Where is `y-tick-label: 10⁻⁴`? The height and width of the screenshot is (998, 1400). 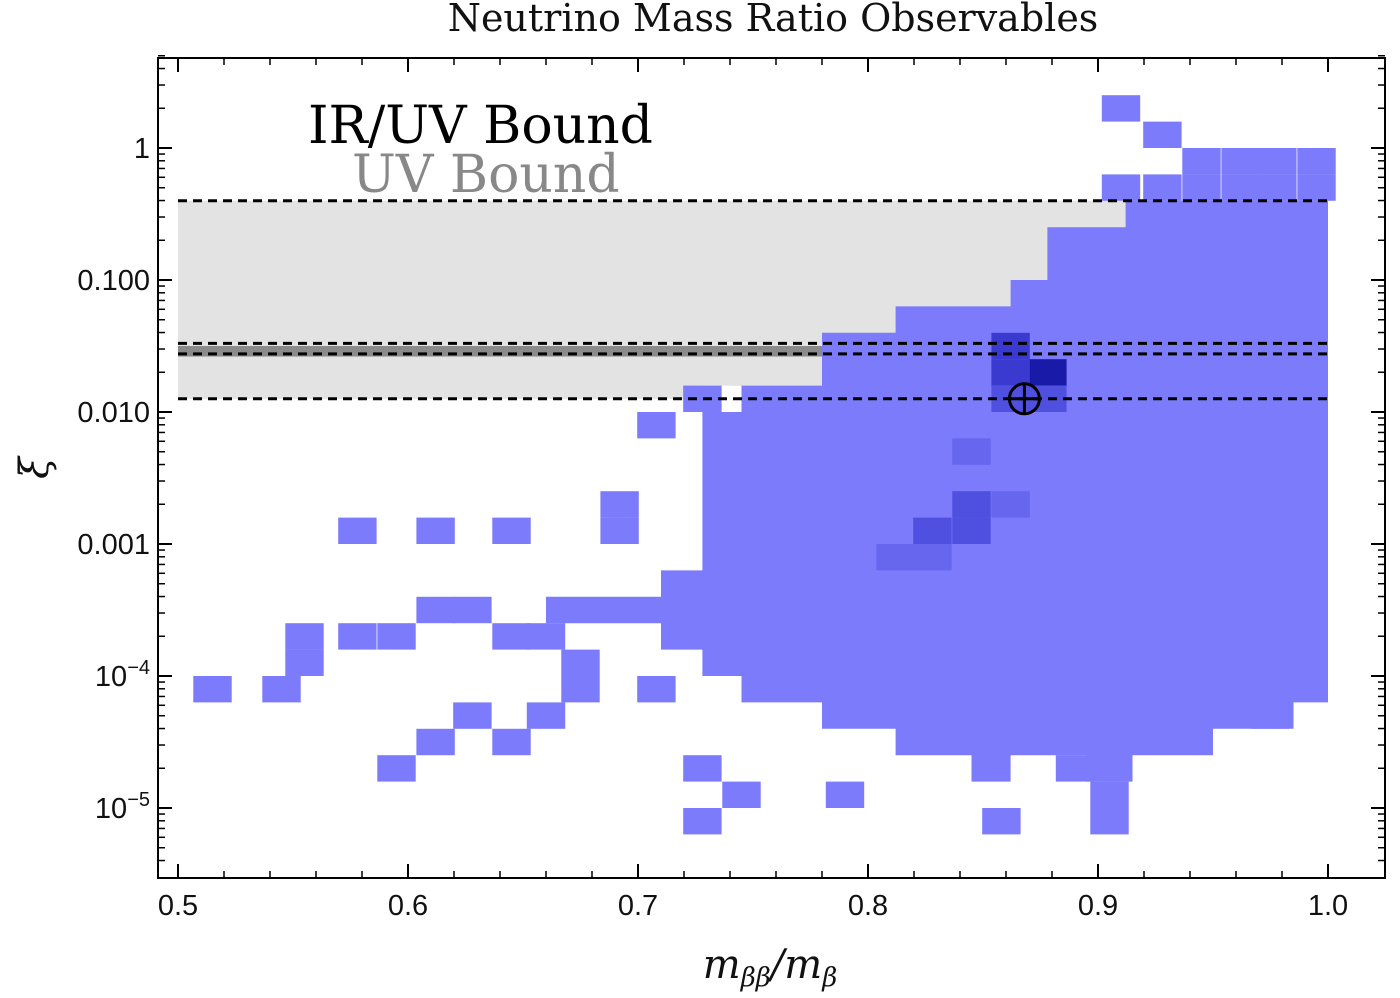 y-tick-label: 10⁻⁴ is located at coordinates (122, 675).